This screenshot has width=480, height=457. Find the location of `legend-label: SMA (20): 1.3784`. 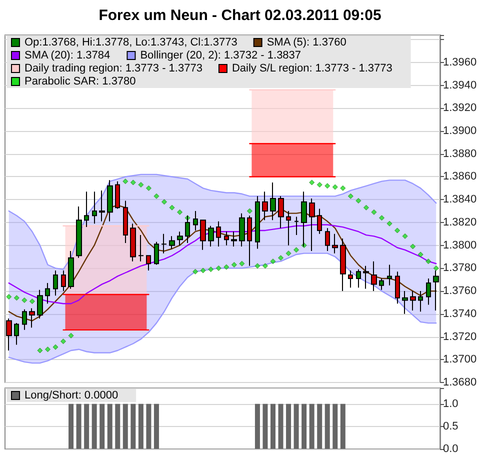

legend-label: SMA (20): 1.3784 is located at coordinates (67, 56).